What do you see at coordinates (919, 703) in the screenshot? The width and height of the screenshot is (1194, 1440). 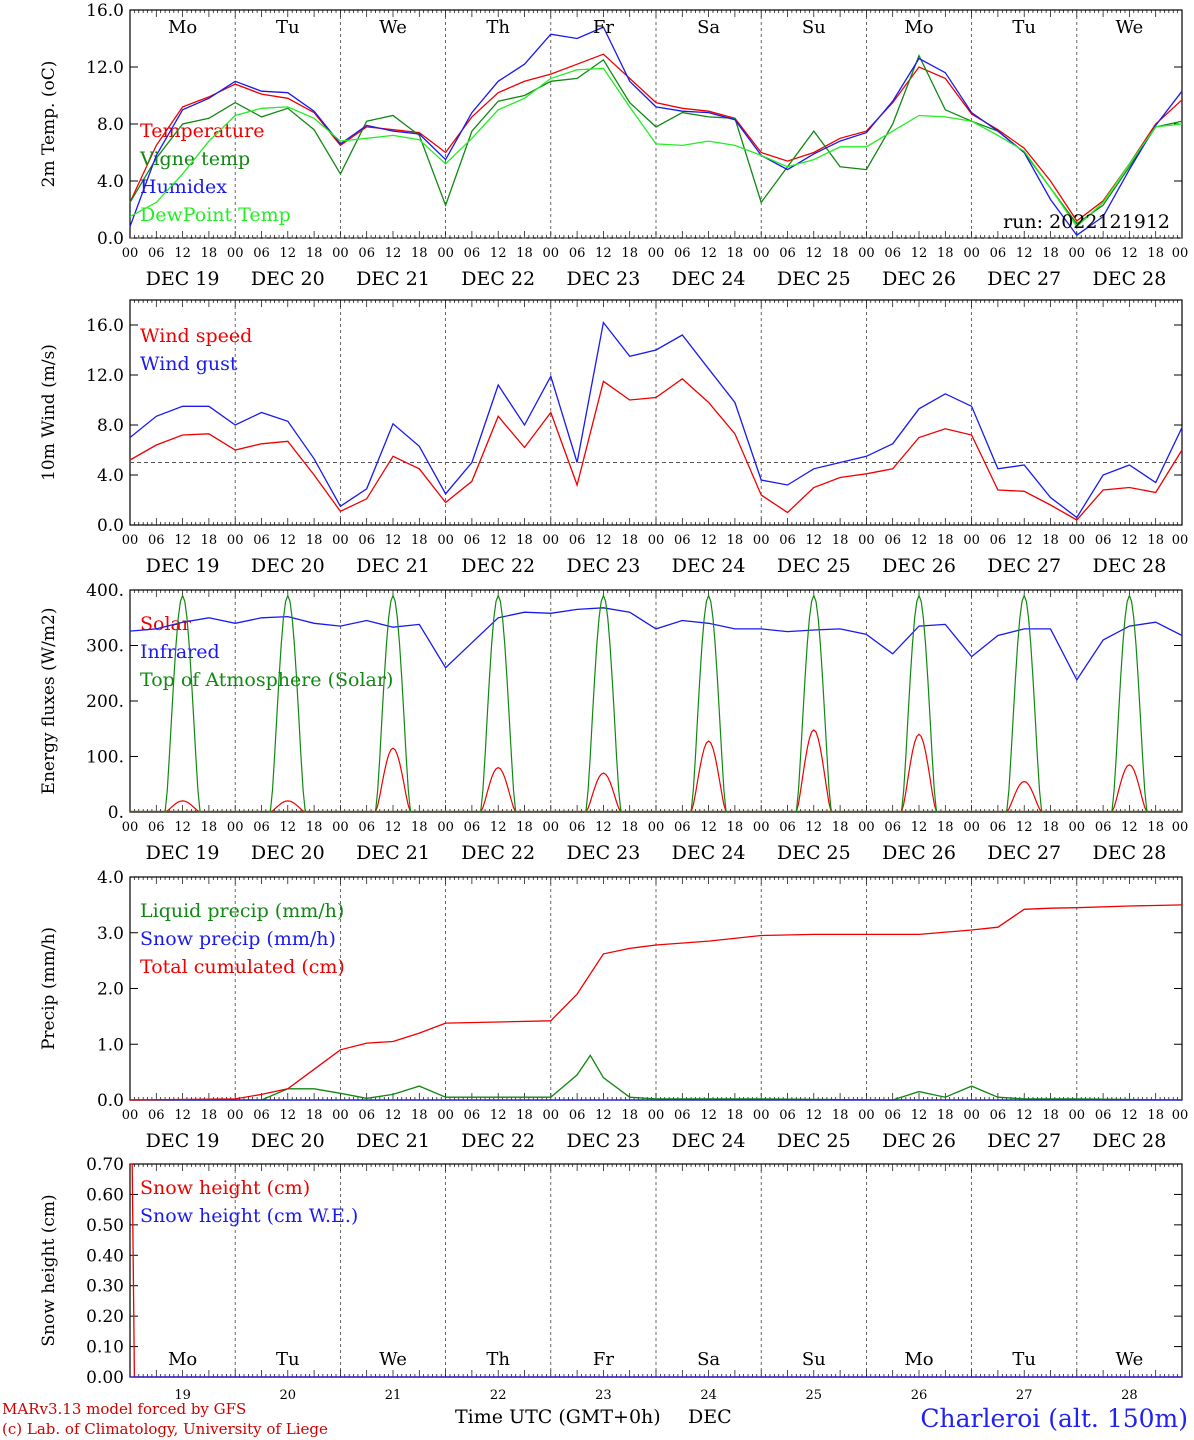 I see `series-top-of-atmosphere-solar--day-8` at bounding box center [919, 703].